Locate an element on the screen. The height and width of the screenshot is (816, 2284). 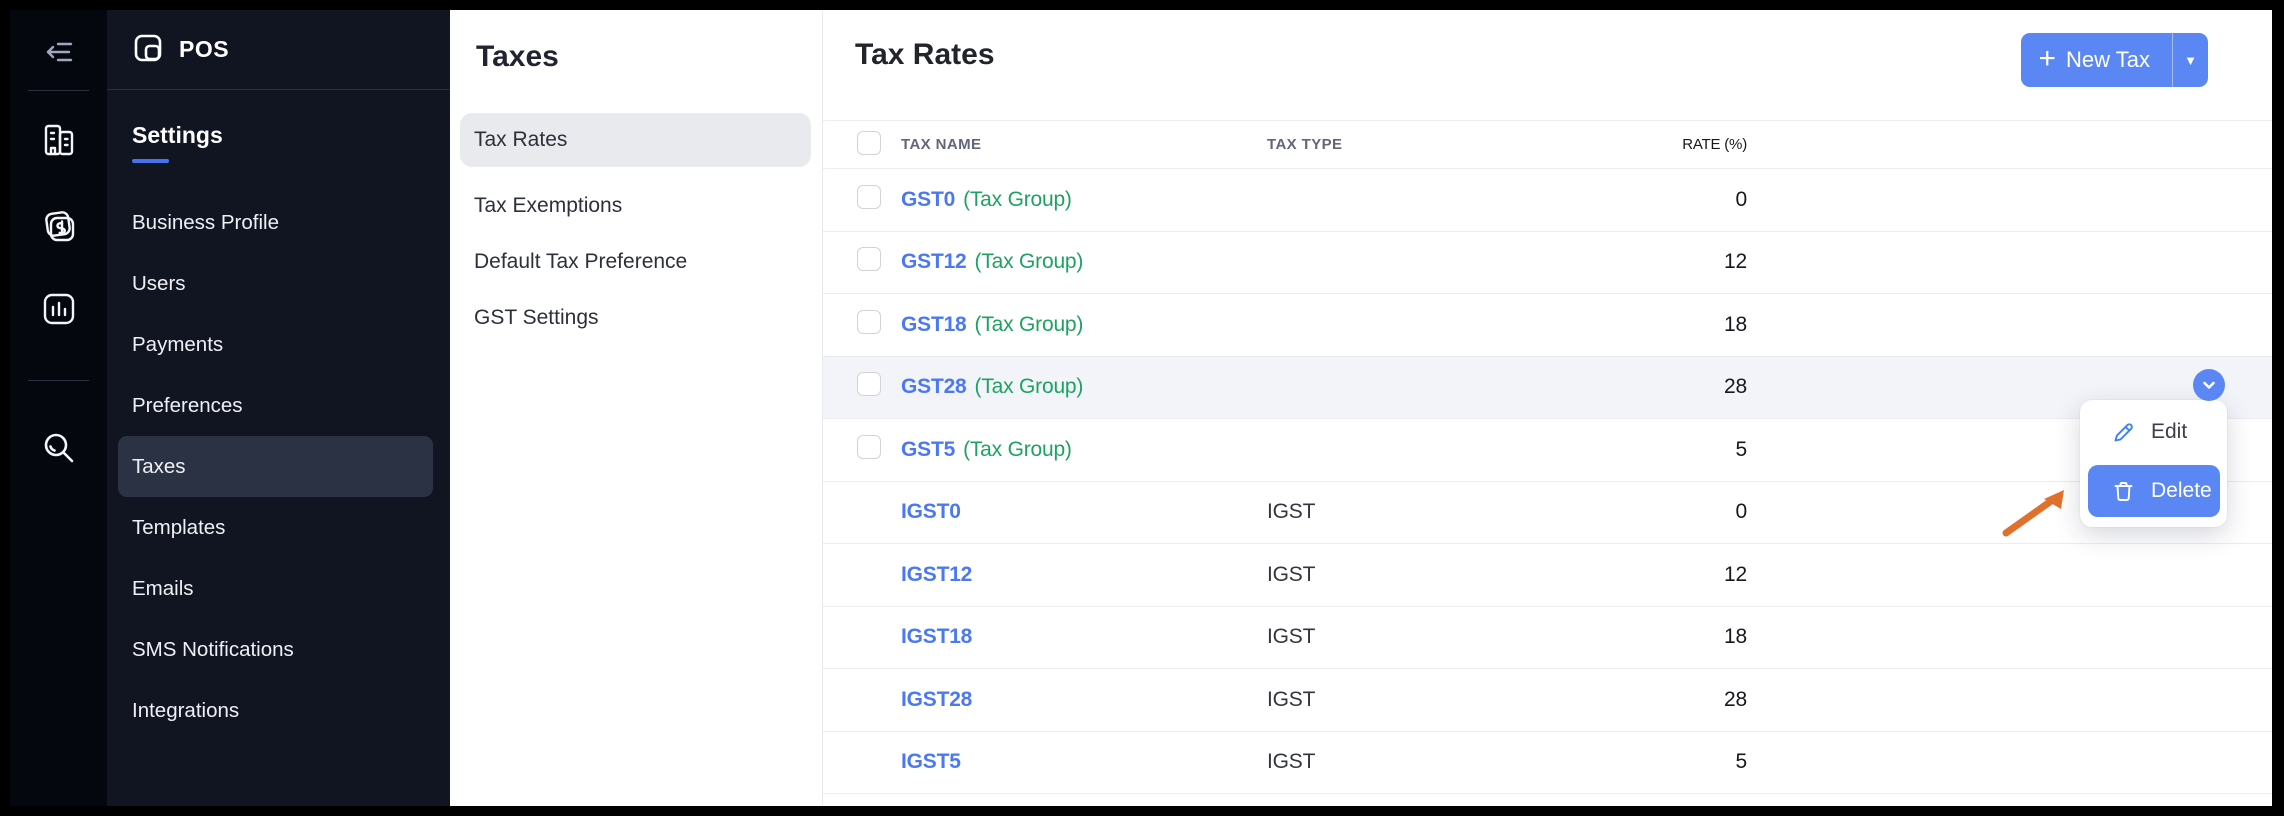
taxes-nav-item: Default Tax Preference is located at coordinates (636, 262).